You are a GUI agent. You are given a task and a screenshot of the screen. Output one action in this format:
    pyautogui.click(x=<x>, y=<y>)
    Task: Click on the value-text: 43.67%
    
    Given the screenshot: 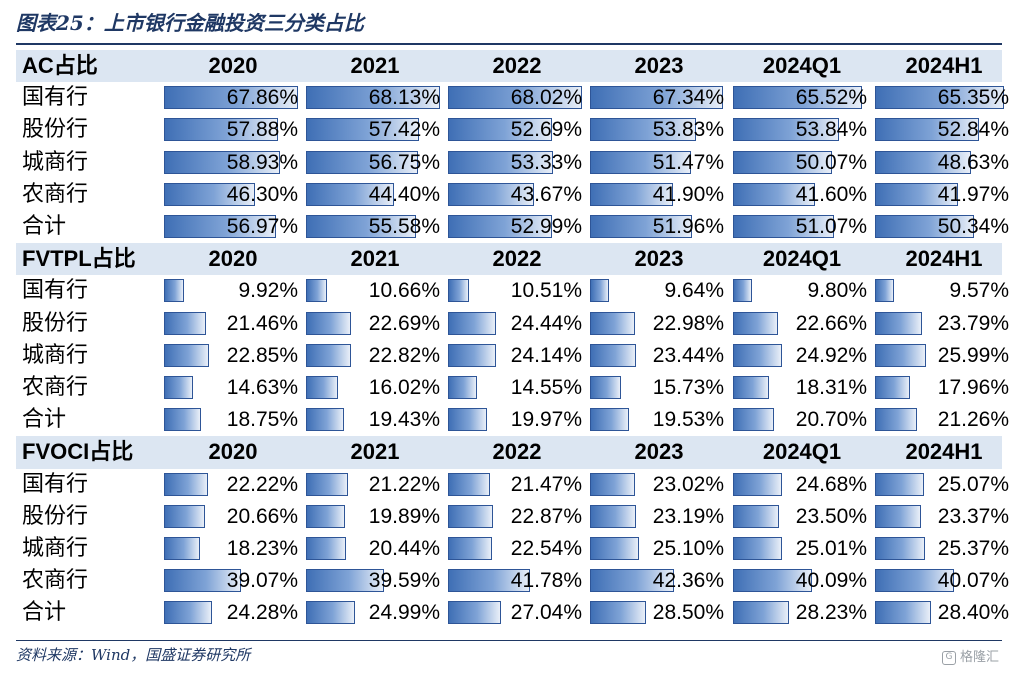 What is the action you would take?
    pyautogui.click(x=546, y=194)
    